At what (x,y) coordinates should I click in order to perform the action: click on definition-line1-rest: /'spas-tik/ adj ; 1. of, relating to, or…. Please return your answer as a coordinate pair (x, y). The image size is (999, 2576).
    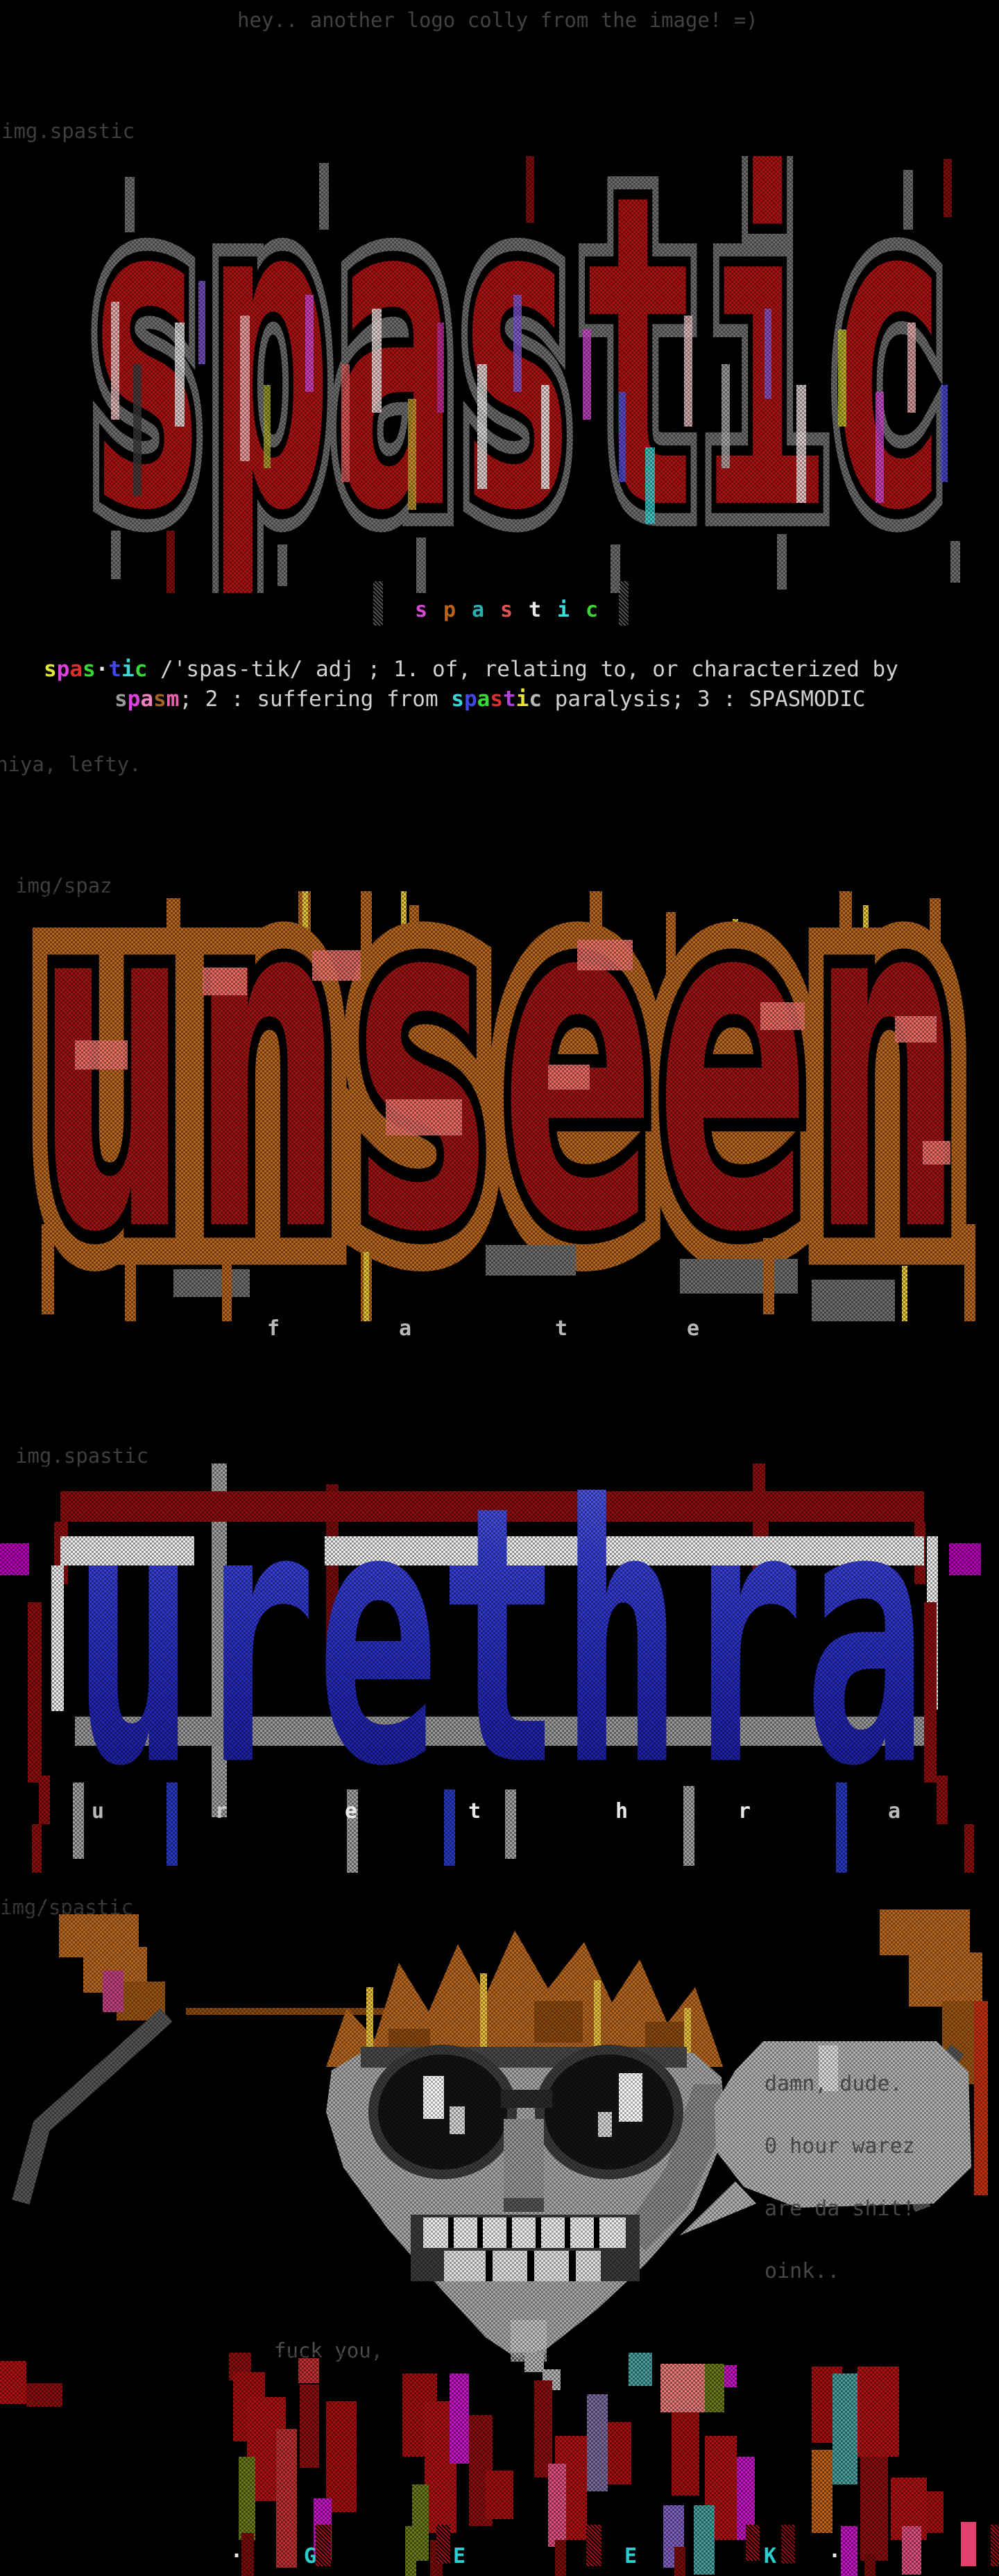
    Looking at the image, I should click on (522, 669).